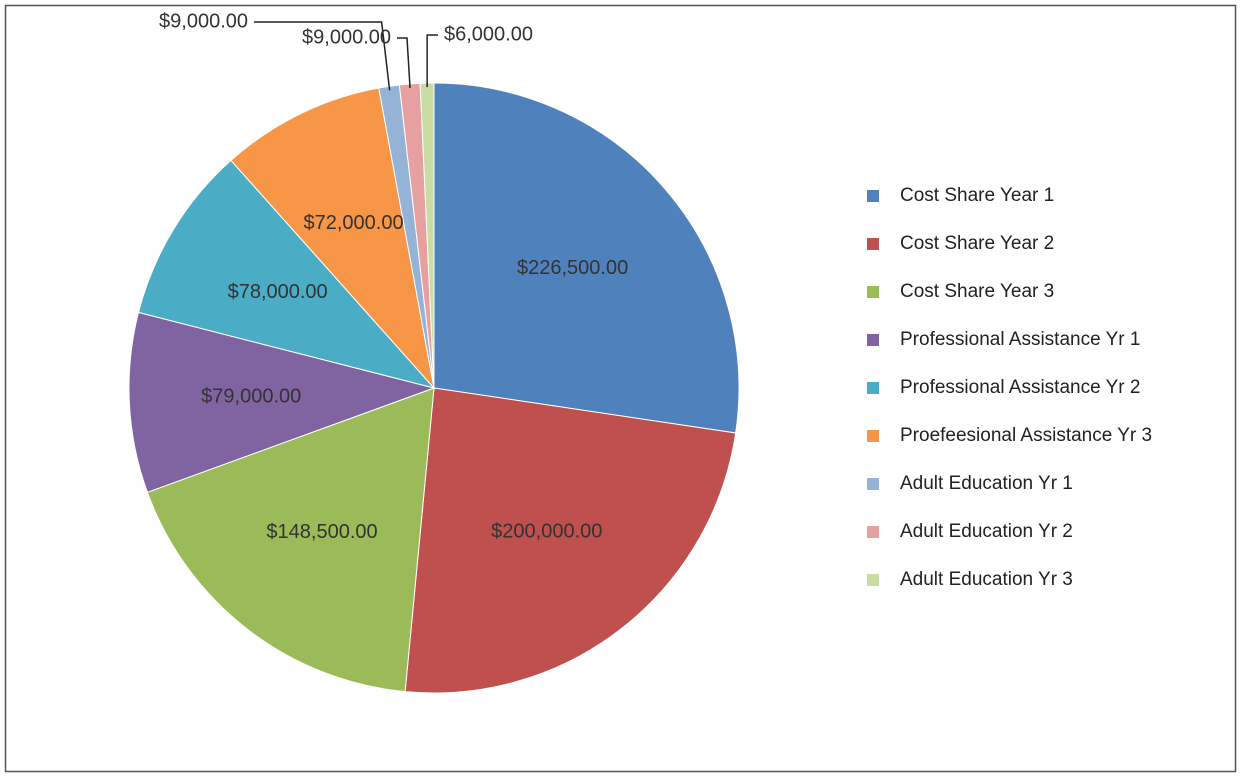 The height and width of the screenshot is (777, 1241). I want to click on legend-label: Proefeesional Assistance Yr 3, so click(1026, 435).